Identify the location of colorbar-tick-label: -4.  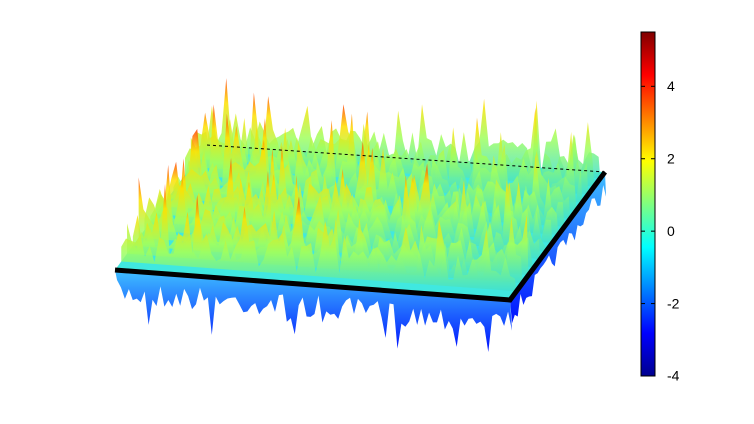
(673, 376).